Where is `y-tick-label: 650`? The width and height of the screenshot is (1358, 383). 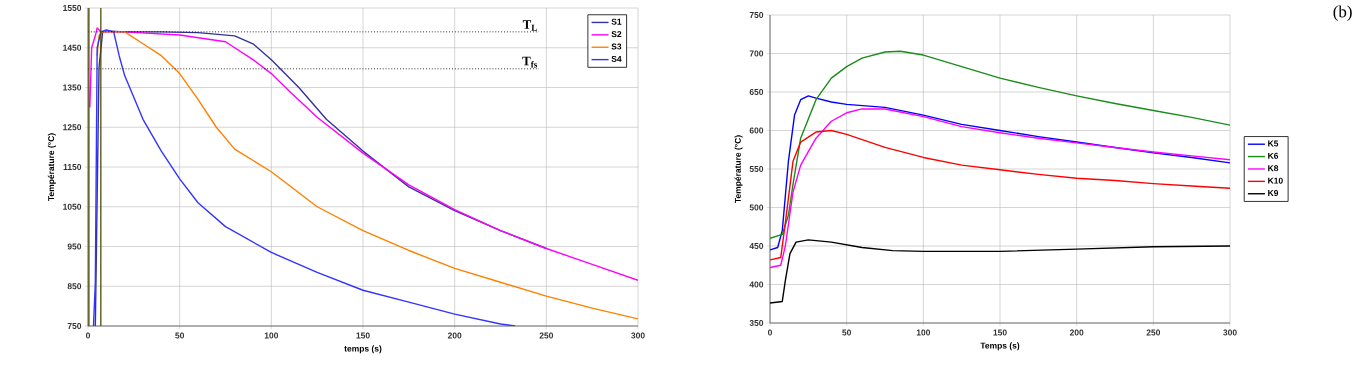
y-tick-label: 650 is located at coordinates (756, 92).